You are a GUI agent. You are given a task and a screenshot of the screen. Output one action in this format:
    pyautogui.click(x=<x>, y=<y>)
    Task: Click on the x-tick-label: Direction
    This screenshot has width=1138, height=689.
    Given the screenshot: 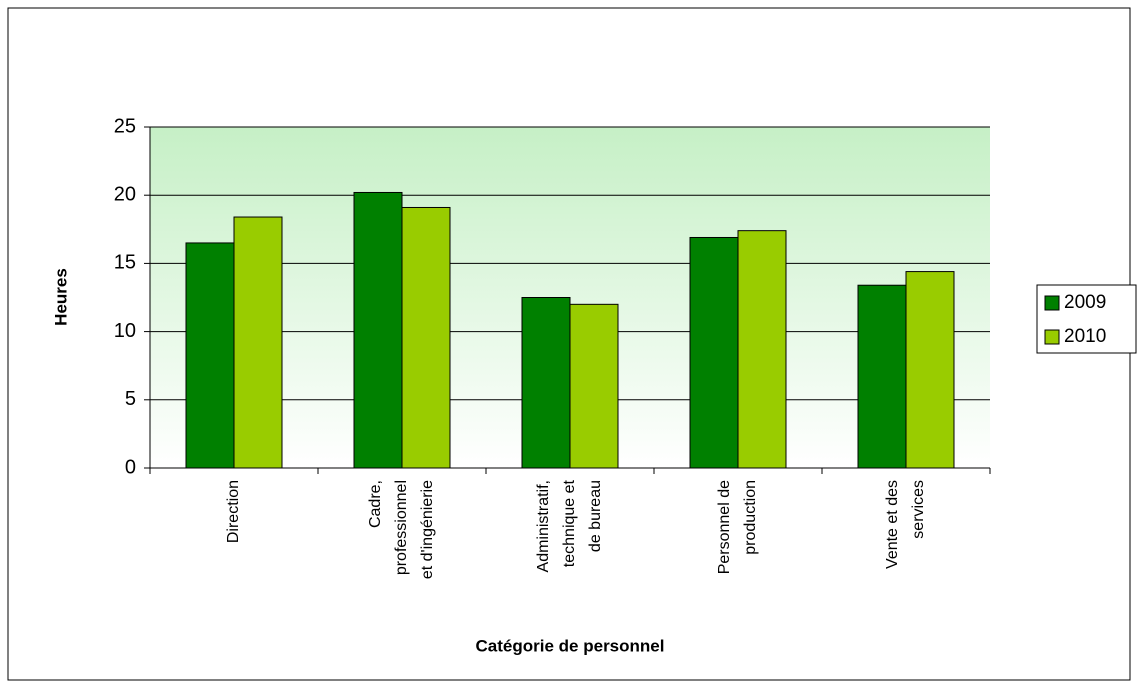 What is the action you would take?
    pyautogui.click(x=233, y=511)
    